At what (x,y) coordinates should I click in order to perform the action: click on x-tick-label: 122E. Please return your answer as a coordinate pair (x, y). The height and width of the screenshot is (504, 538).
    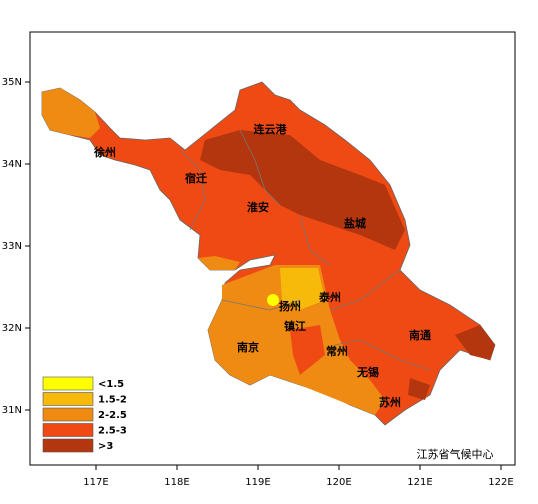
    Looking at the image, I should click on (500, 482).